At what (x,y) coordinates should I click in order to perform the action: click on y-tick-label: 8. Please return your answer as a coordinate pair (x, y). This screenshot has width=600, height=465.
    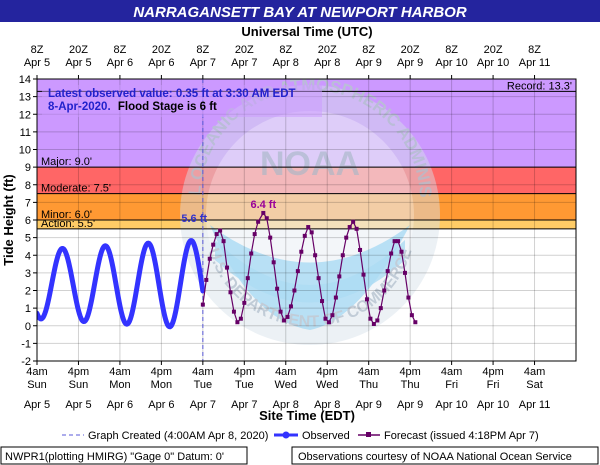
    Looking at the image, I should click on (28, 186).